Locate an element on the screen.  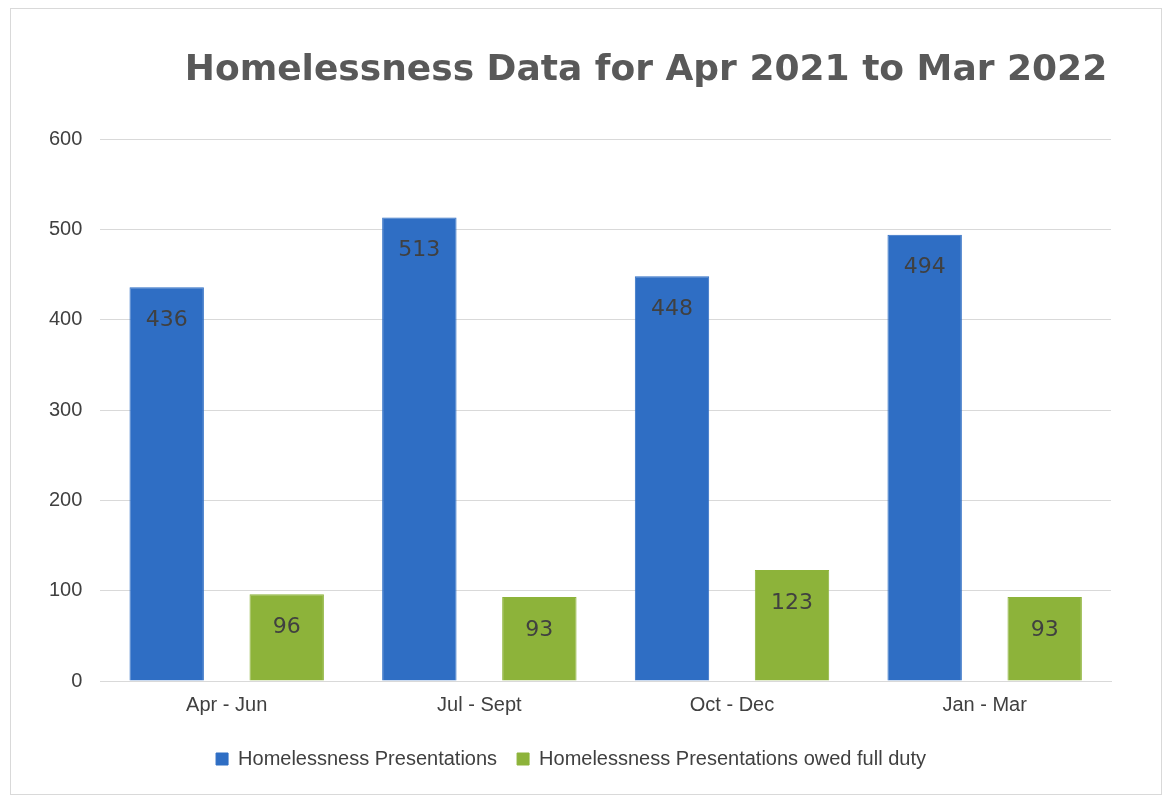
y-tick-label: 500 is located at coordinates (65, 227).